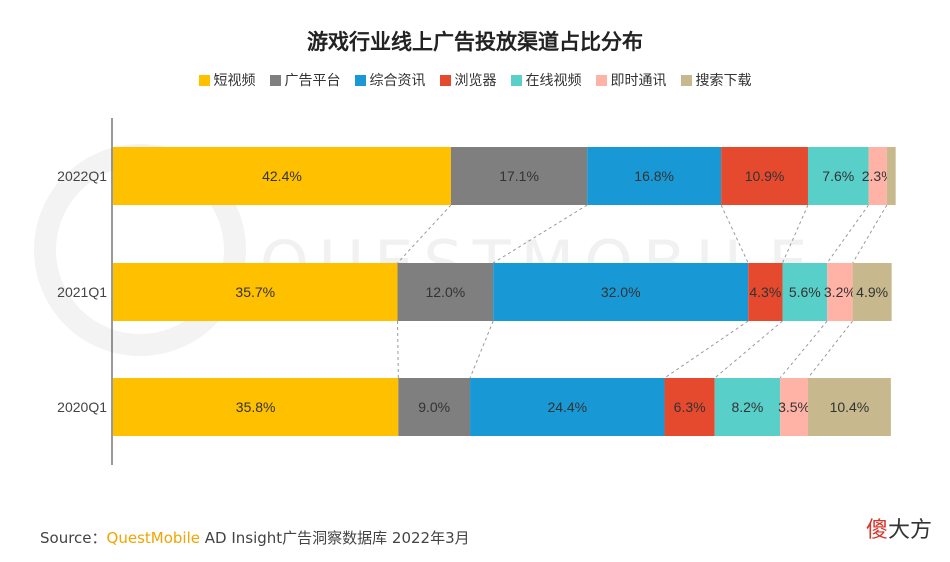 The height and width of the screenshot is (562, 950). I want to click on data-label: 35.8%, so click(256, 407).